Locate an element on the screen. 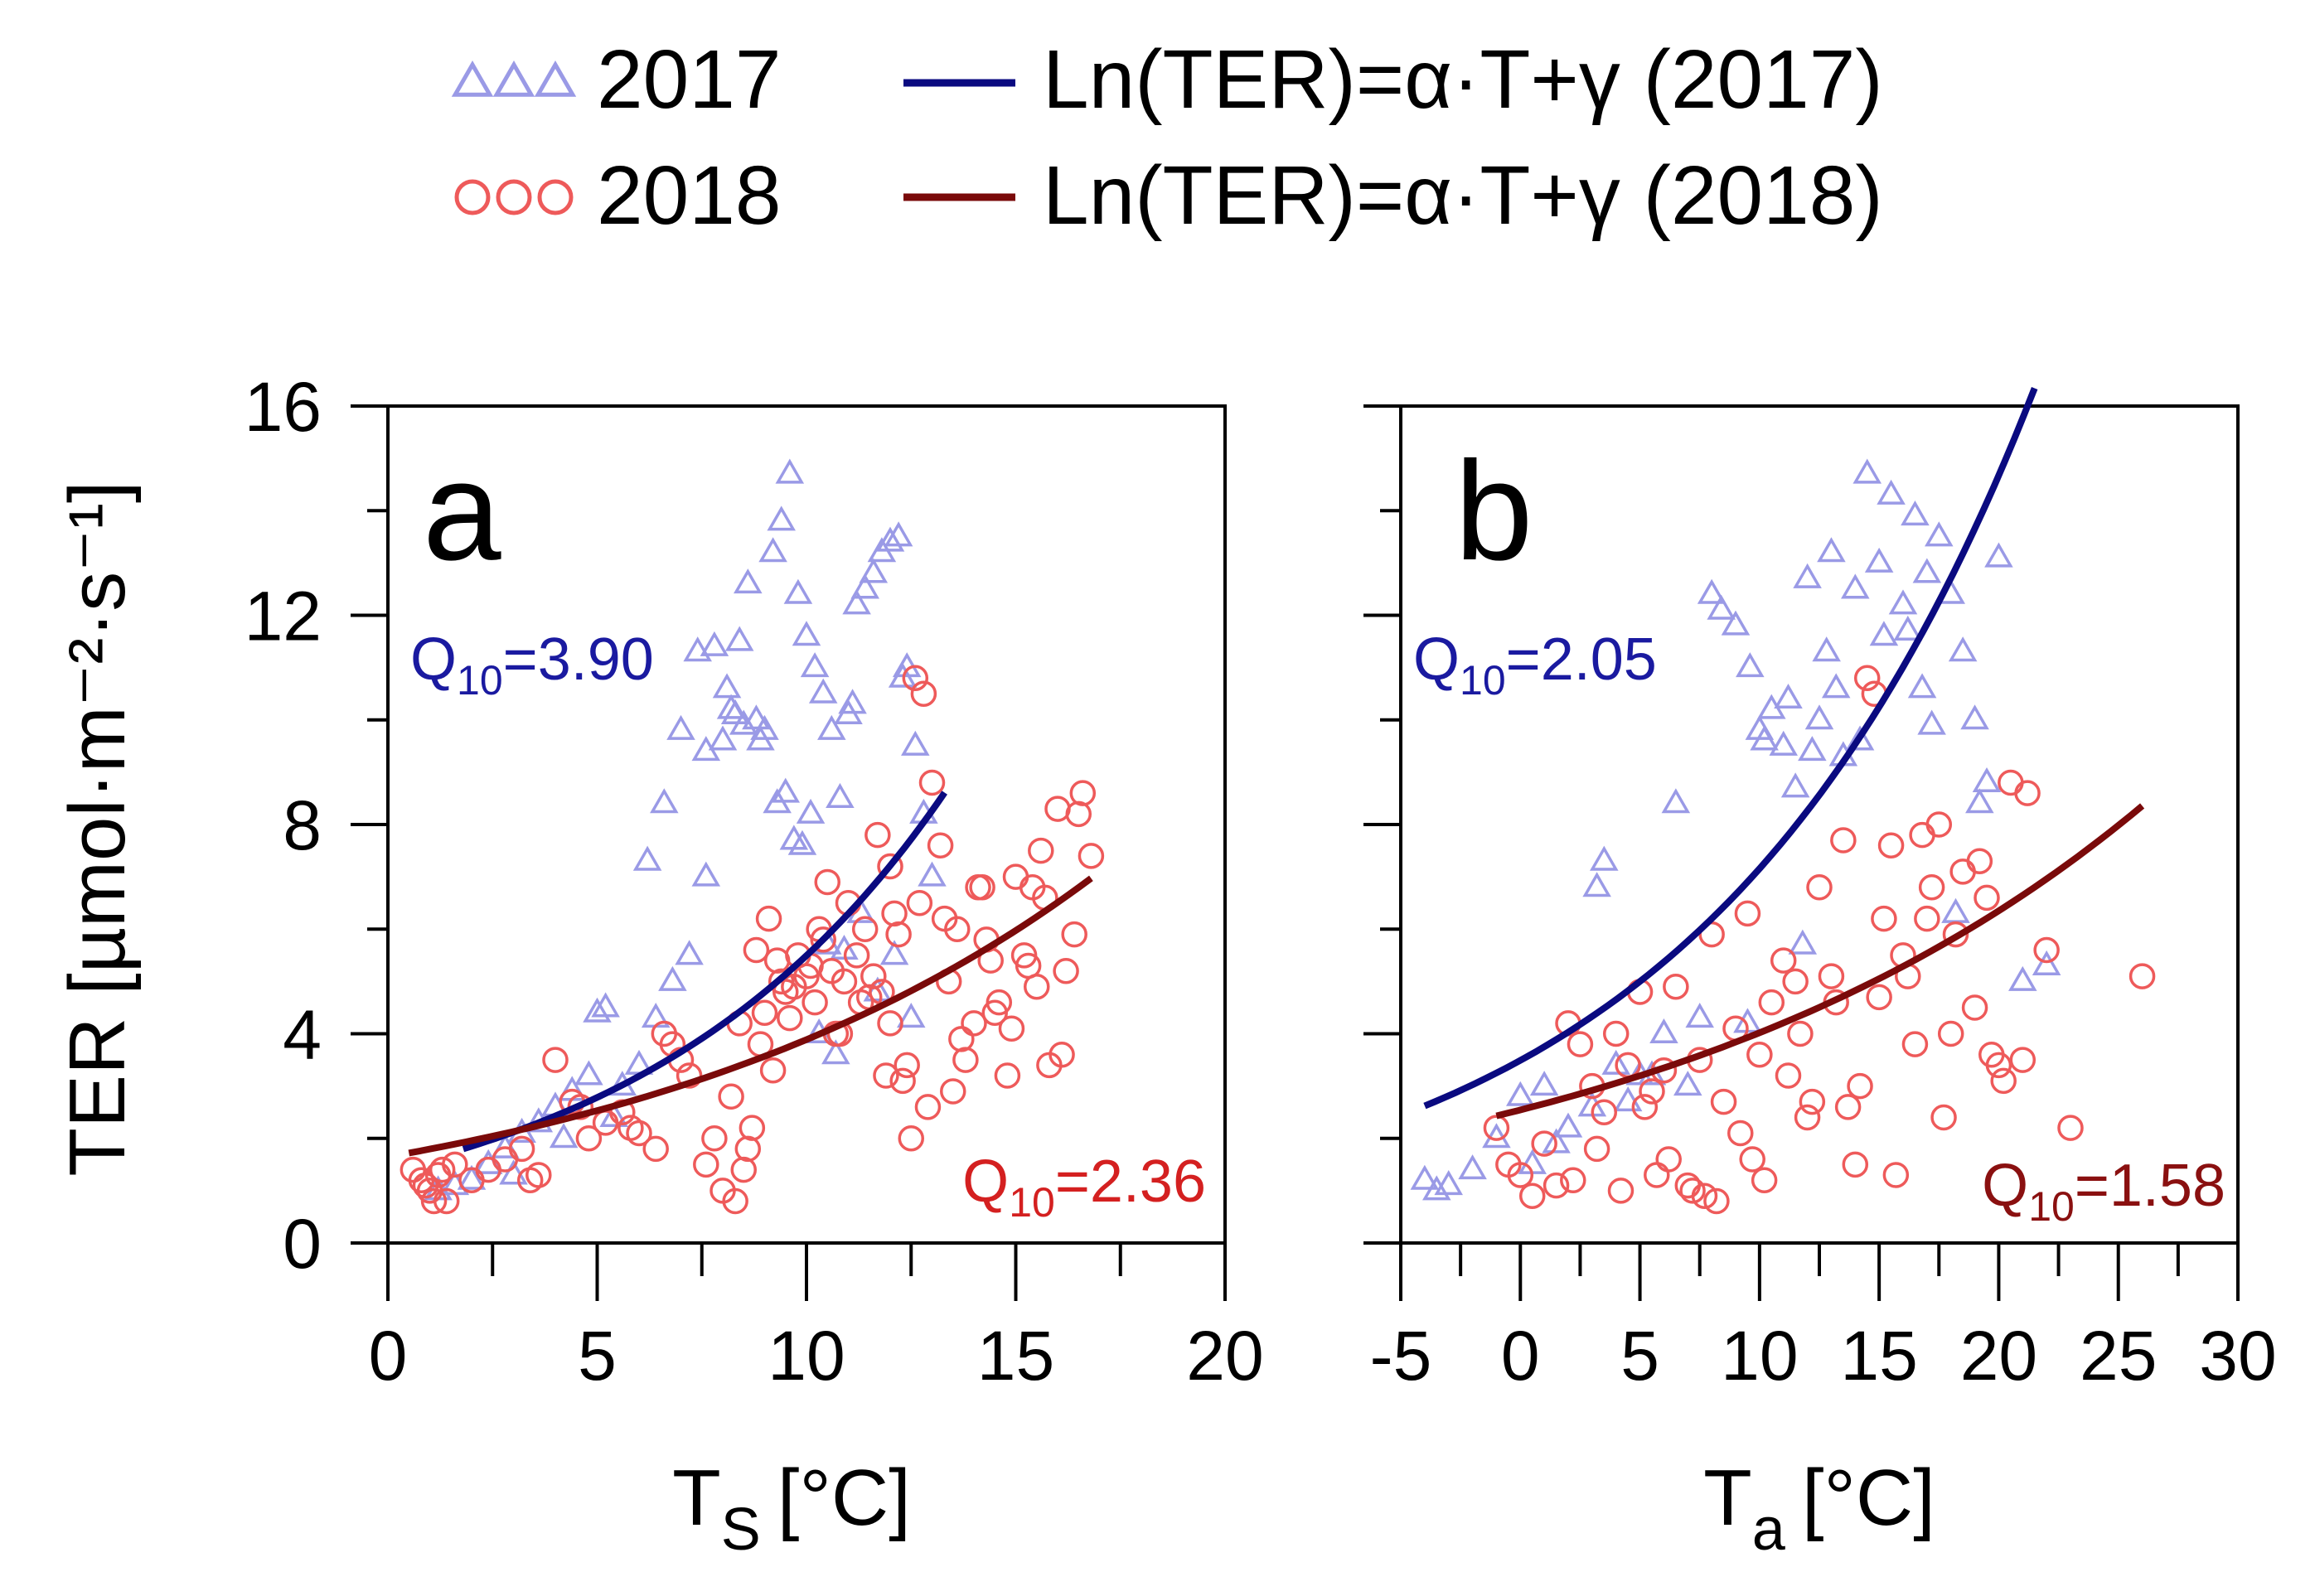 The width and height of the screenshot is (2315, 1596). legend-item-fit-2018: Ln(TER)=α·T+γ (2018) is located at coordinates (1393, 195).